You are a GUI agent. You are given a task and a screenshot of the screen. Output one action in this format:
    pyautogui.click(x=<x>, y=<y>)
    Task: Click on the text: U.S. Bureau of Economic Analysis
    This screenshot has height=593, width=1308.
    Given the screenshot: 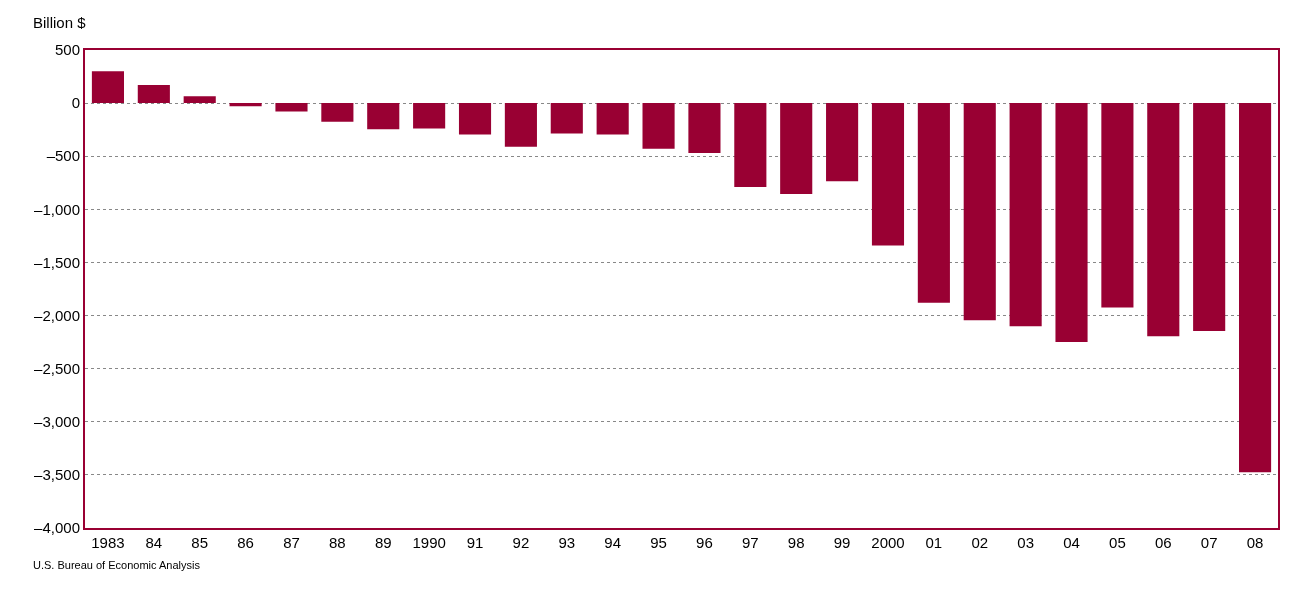 What is the action you would take?
    pyautogui.click(x=117, y=565)
    